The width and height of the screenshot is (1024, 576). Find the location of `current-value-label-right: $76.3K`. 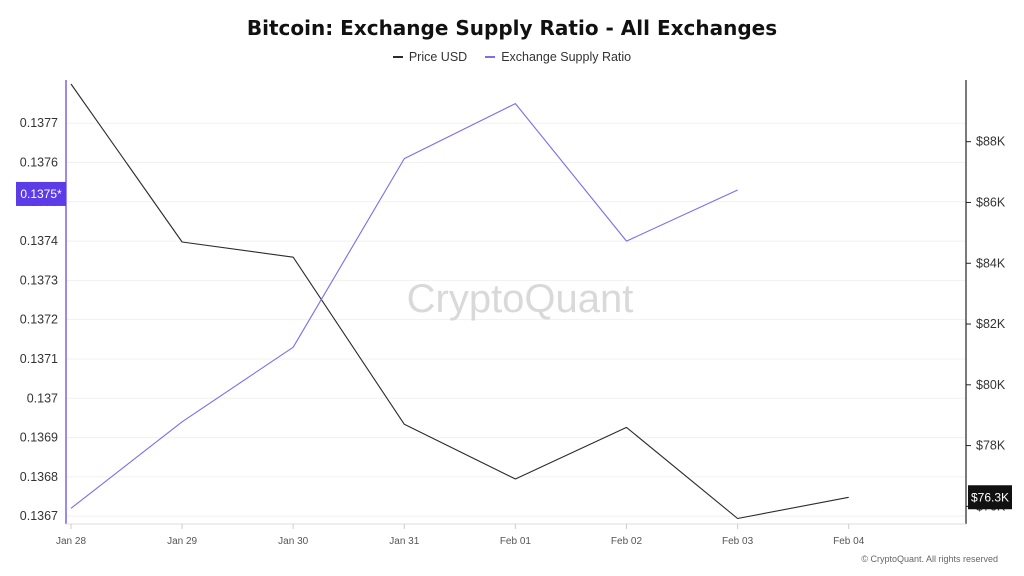

current-value-label-right: $76.3K is located at coordinates (990, 497).